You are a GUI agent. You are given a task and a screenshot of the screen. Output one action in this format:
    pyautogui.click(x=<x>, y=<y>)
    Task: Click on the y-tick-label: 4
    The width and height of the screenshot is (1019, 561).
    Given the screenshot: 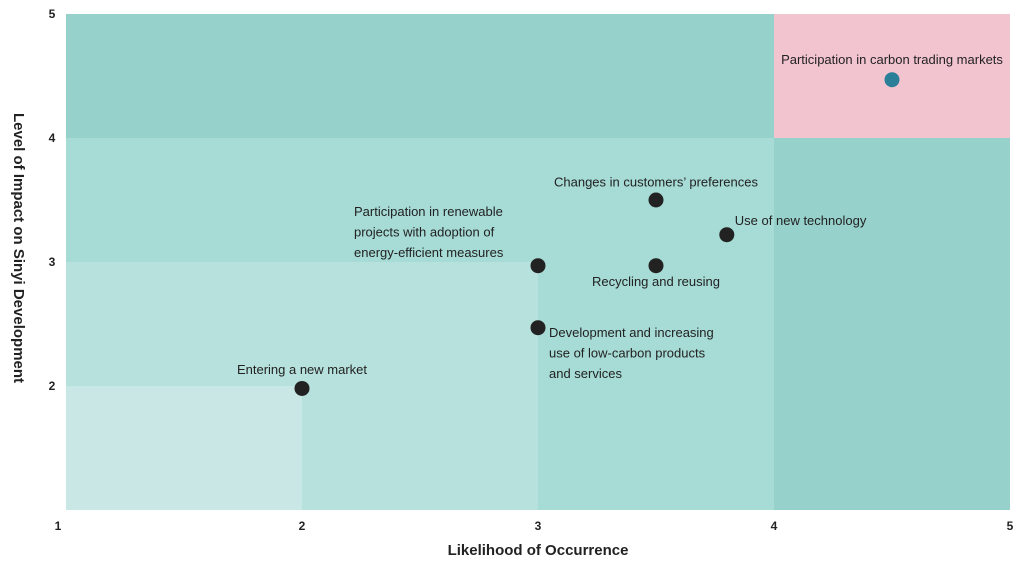 What is the action you would take?
    pyautogui.click(x=52, y=138)
    